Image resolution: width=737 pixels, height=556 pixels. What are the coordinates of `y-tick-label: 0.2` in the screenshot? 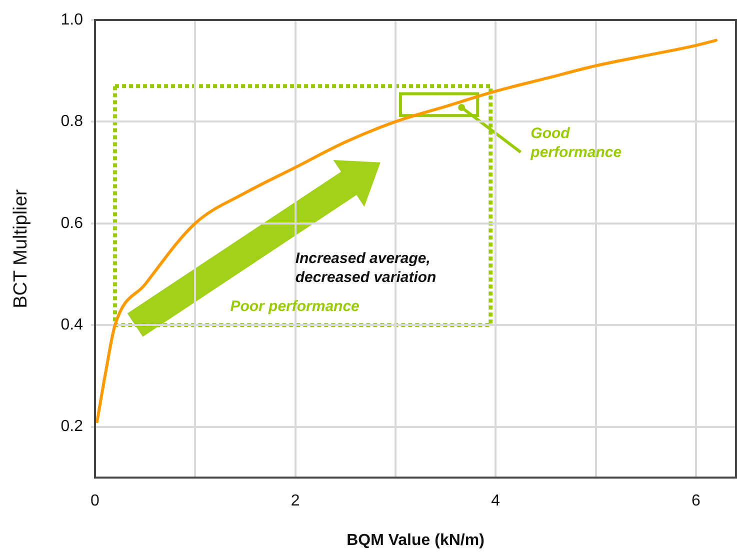 It's located at (72, 427).